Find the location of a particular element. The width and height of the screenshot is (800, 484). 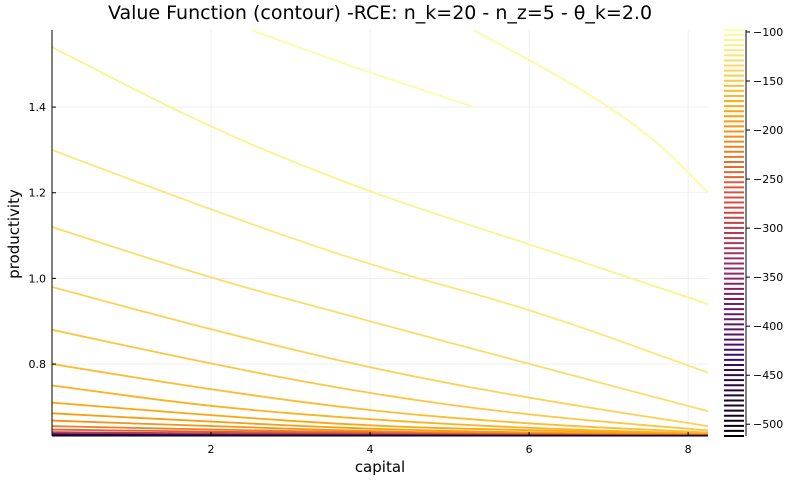

colorbar-tick-label: −150 is located at coordinates (768, 81).